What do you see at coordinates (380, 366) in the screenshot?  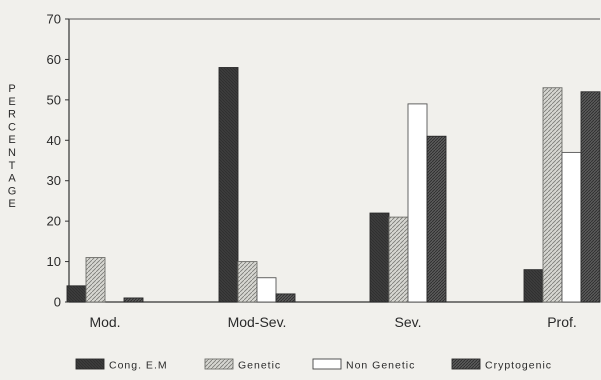 I see `legend-label: Non Genetic` at bounding box center [380, 366].